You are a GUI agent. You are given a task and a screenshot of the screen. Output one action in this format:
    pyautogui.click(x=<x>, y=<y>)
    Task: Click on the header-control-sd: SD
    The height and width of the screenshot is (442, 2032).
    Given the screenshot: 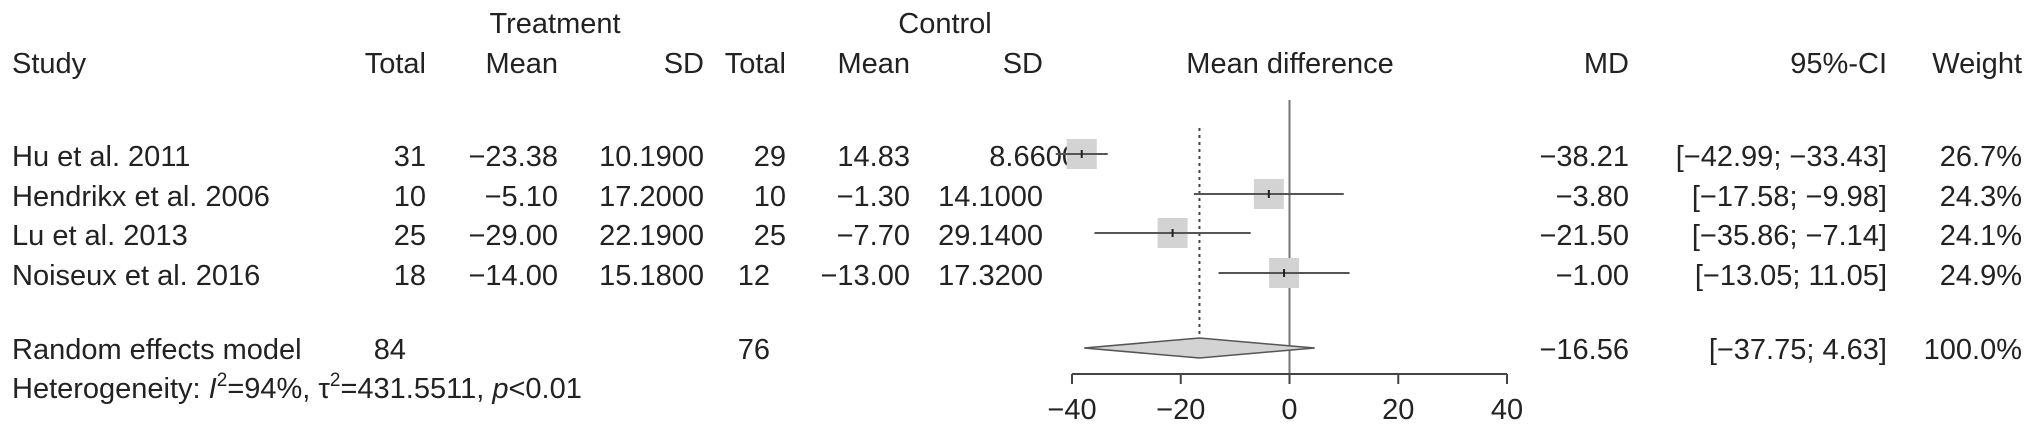 What is the action you would take?
    pyautogui.click(x=1023, y=64)
    